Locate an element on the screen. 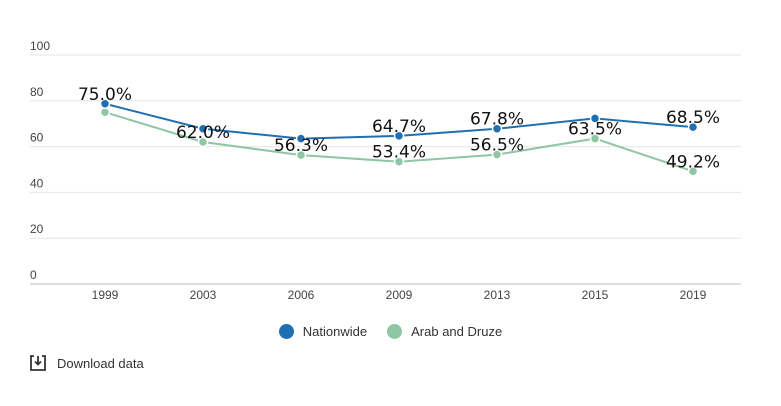 Image resolution: width=781 pixels, height=406 pixels. y-axis-ticks: 0 20 40 60 80 100 is located at coordinates (40, 160).